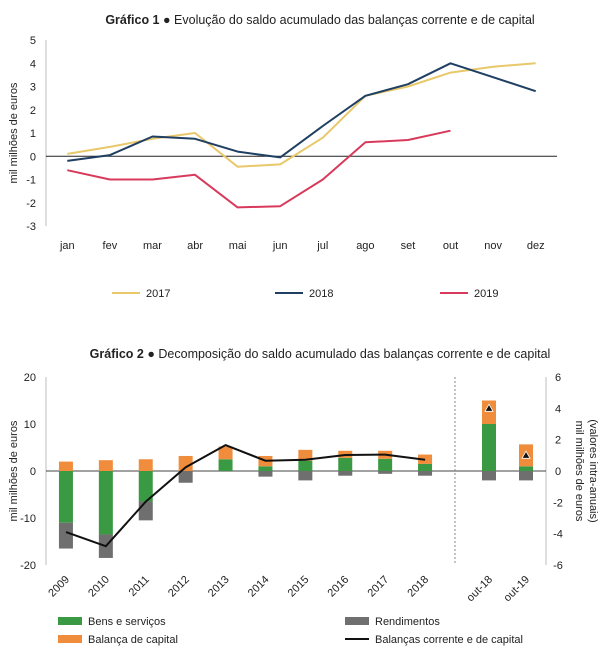 The image size is (605, 664). Describe the element at coordinates (28, 519) in the screenshot. I see `chart2-left-ytick-label: -10` at that location.